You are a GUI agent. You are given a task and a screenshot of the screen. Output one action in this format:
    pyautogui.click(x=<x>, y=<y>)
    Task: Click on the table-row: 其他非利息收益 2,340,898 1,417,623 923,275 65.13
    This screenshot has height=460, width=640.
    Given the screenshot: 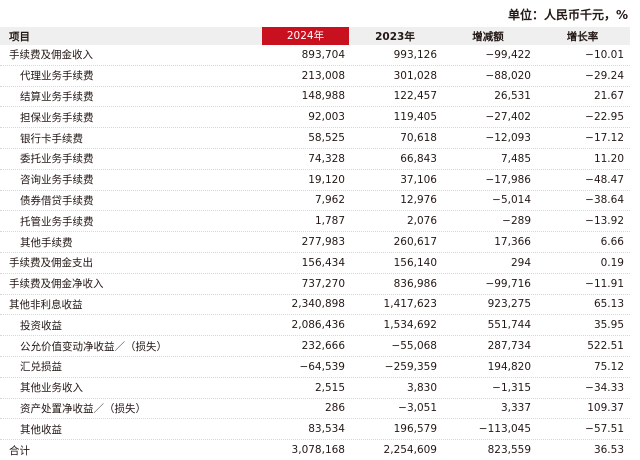 What is the action you would take?
    pyautogui.click(x=315, y=305)
    